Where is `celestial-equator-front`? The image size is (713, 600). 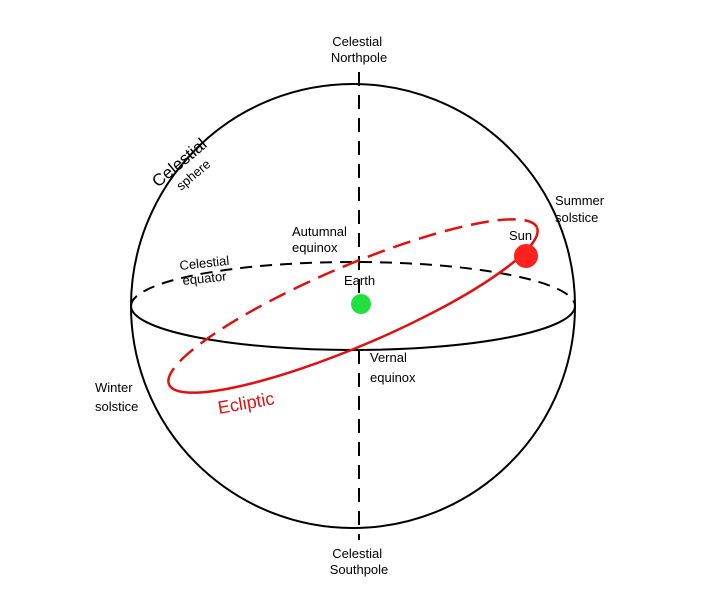
celestial-equator-front is located at coordinates (353, 328).